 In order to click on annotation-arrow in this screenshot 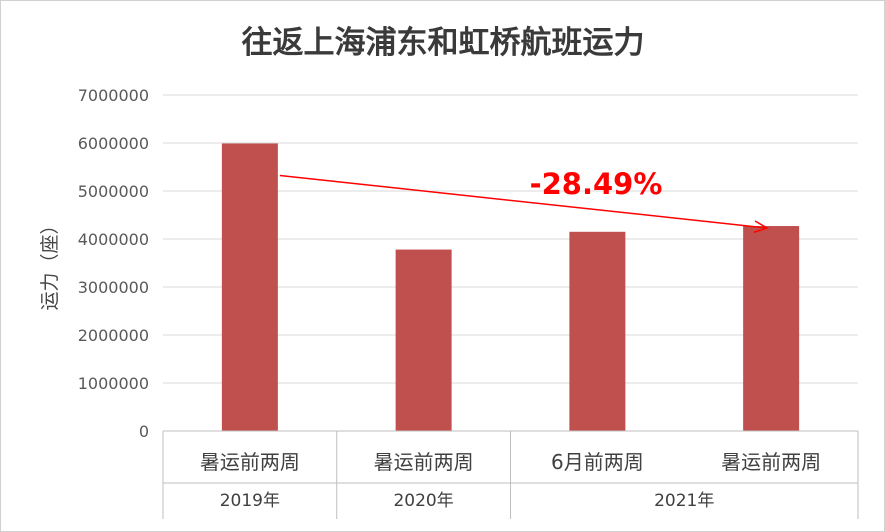, I will do `click(523, 201)`.